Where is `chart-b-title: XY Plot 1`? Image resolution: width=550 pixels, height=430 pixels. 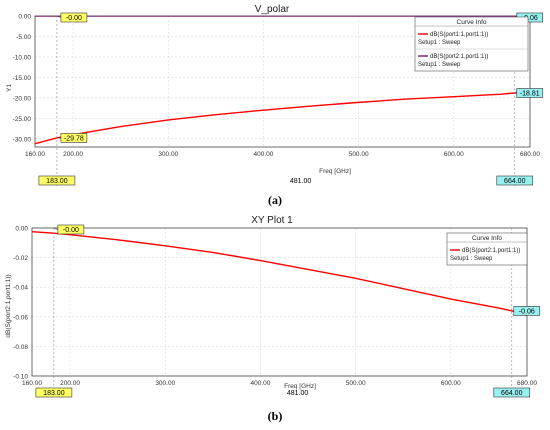 chart-b-title: XY Plot 1 is located at coordinates (272, 220).